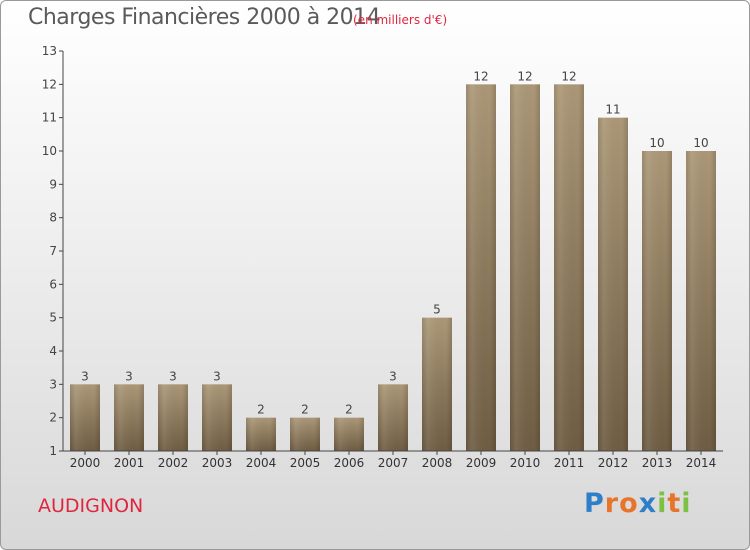 The height and width of the screenshot is (550, 750). I want to click on logo-letter: t, so click(674, 503).